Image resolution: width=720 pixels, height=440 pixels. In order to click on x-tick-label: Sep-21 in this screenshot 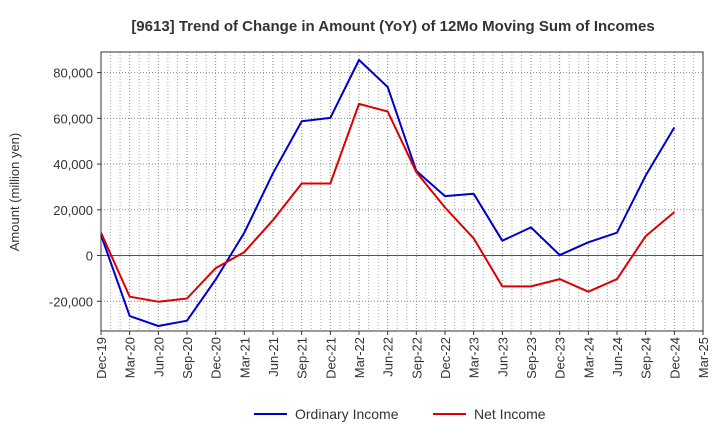, I will do `click(302, 358)`.